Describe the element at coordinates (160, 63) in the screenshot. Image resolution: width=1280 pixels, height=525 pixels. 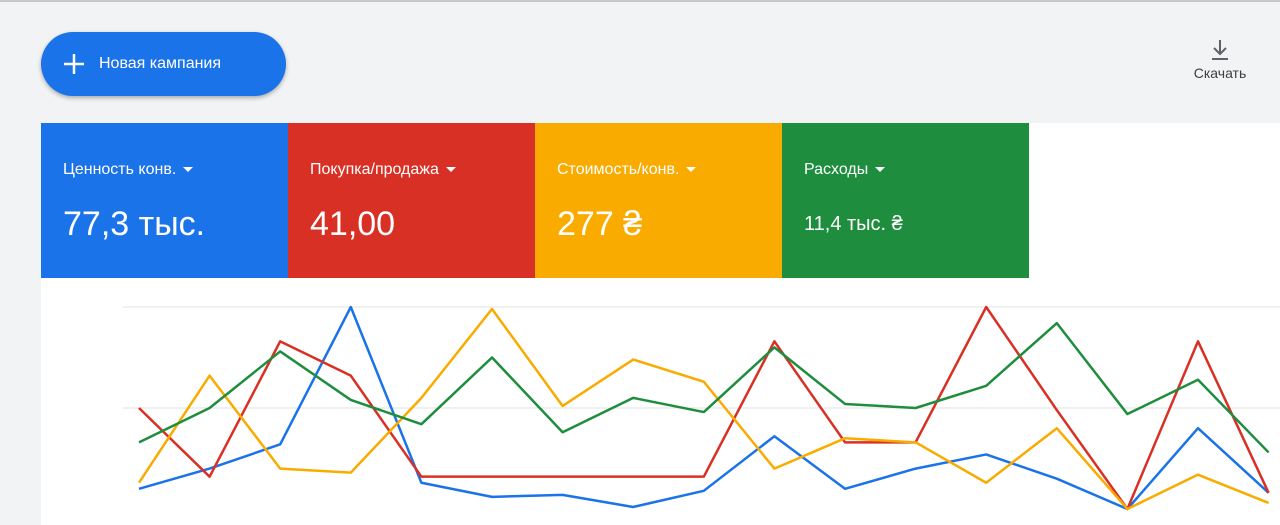
I see `button-label: Новая кампания` at that location.